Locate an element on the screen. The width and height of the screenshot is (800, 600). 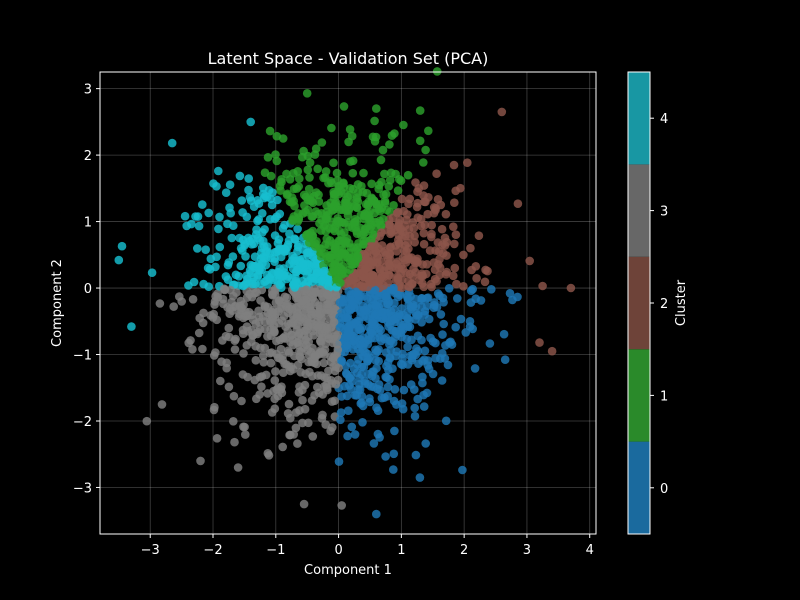
chart-title: Latent Space - Validation Set (PCA) is located at coordinates (348, 58).